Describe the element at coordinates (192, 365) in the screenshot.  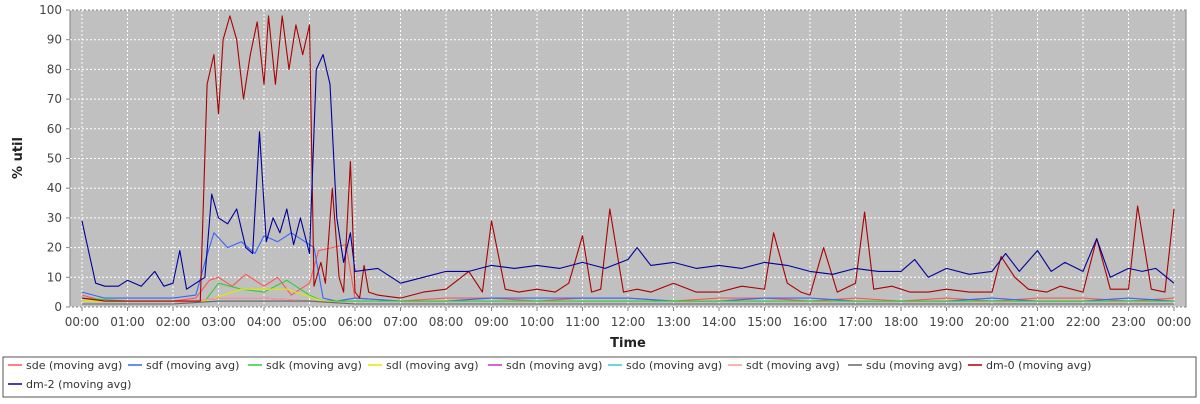
I see `legend-label: sdf (moving avg)` at that location.